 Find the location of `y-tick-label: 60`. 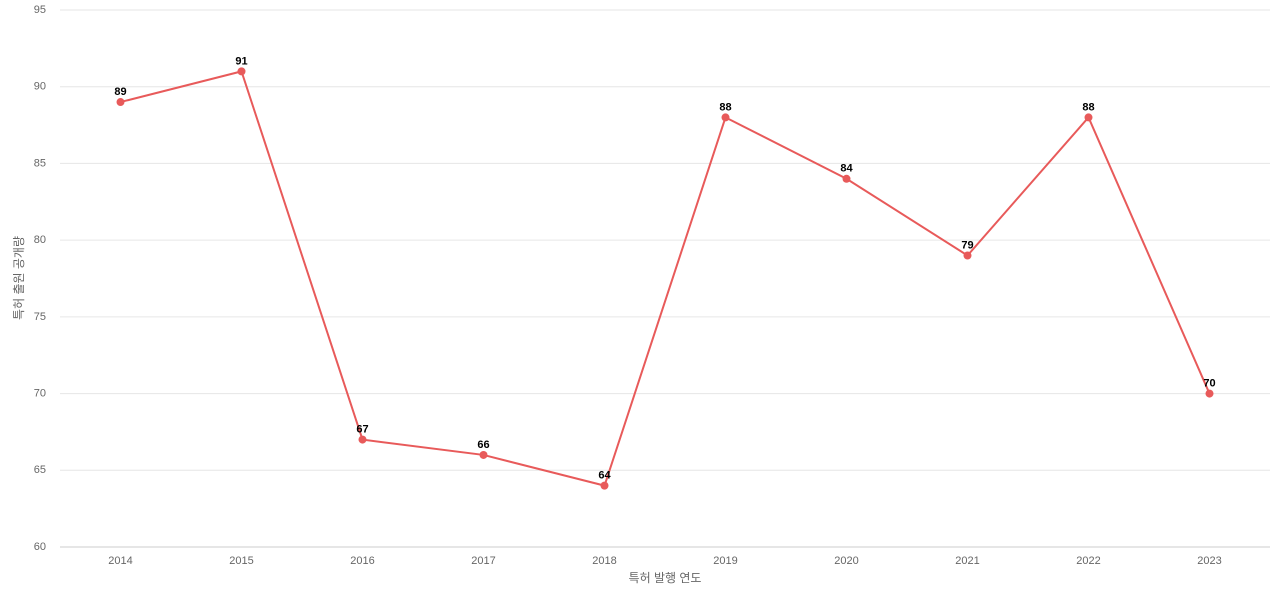

y-tick-label: 60 is located at coordinates (40, 547).